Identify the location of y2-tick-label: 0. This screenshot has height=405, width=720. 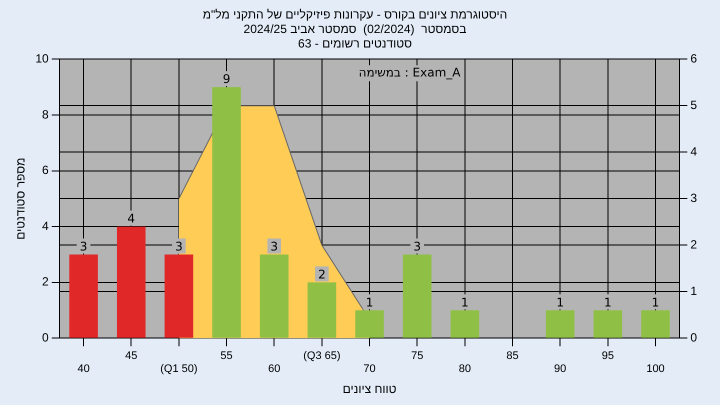
(694, 337).